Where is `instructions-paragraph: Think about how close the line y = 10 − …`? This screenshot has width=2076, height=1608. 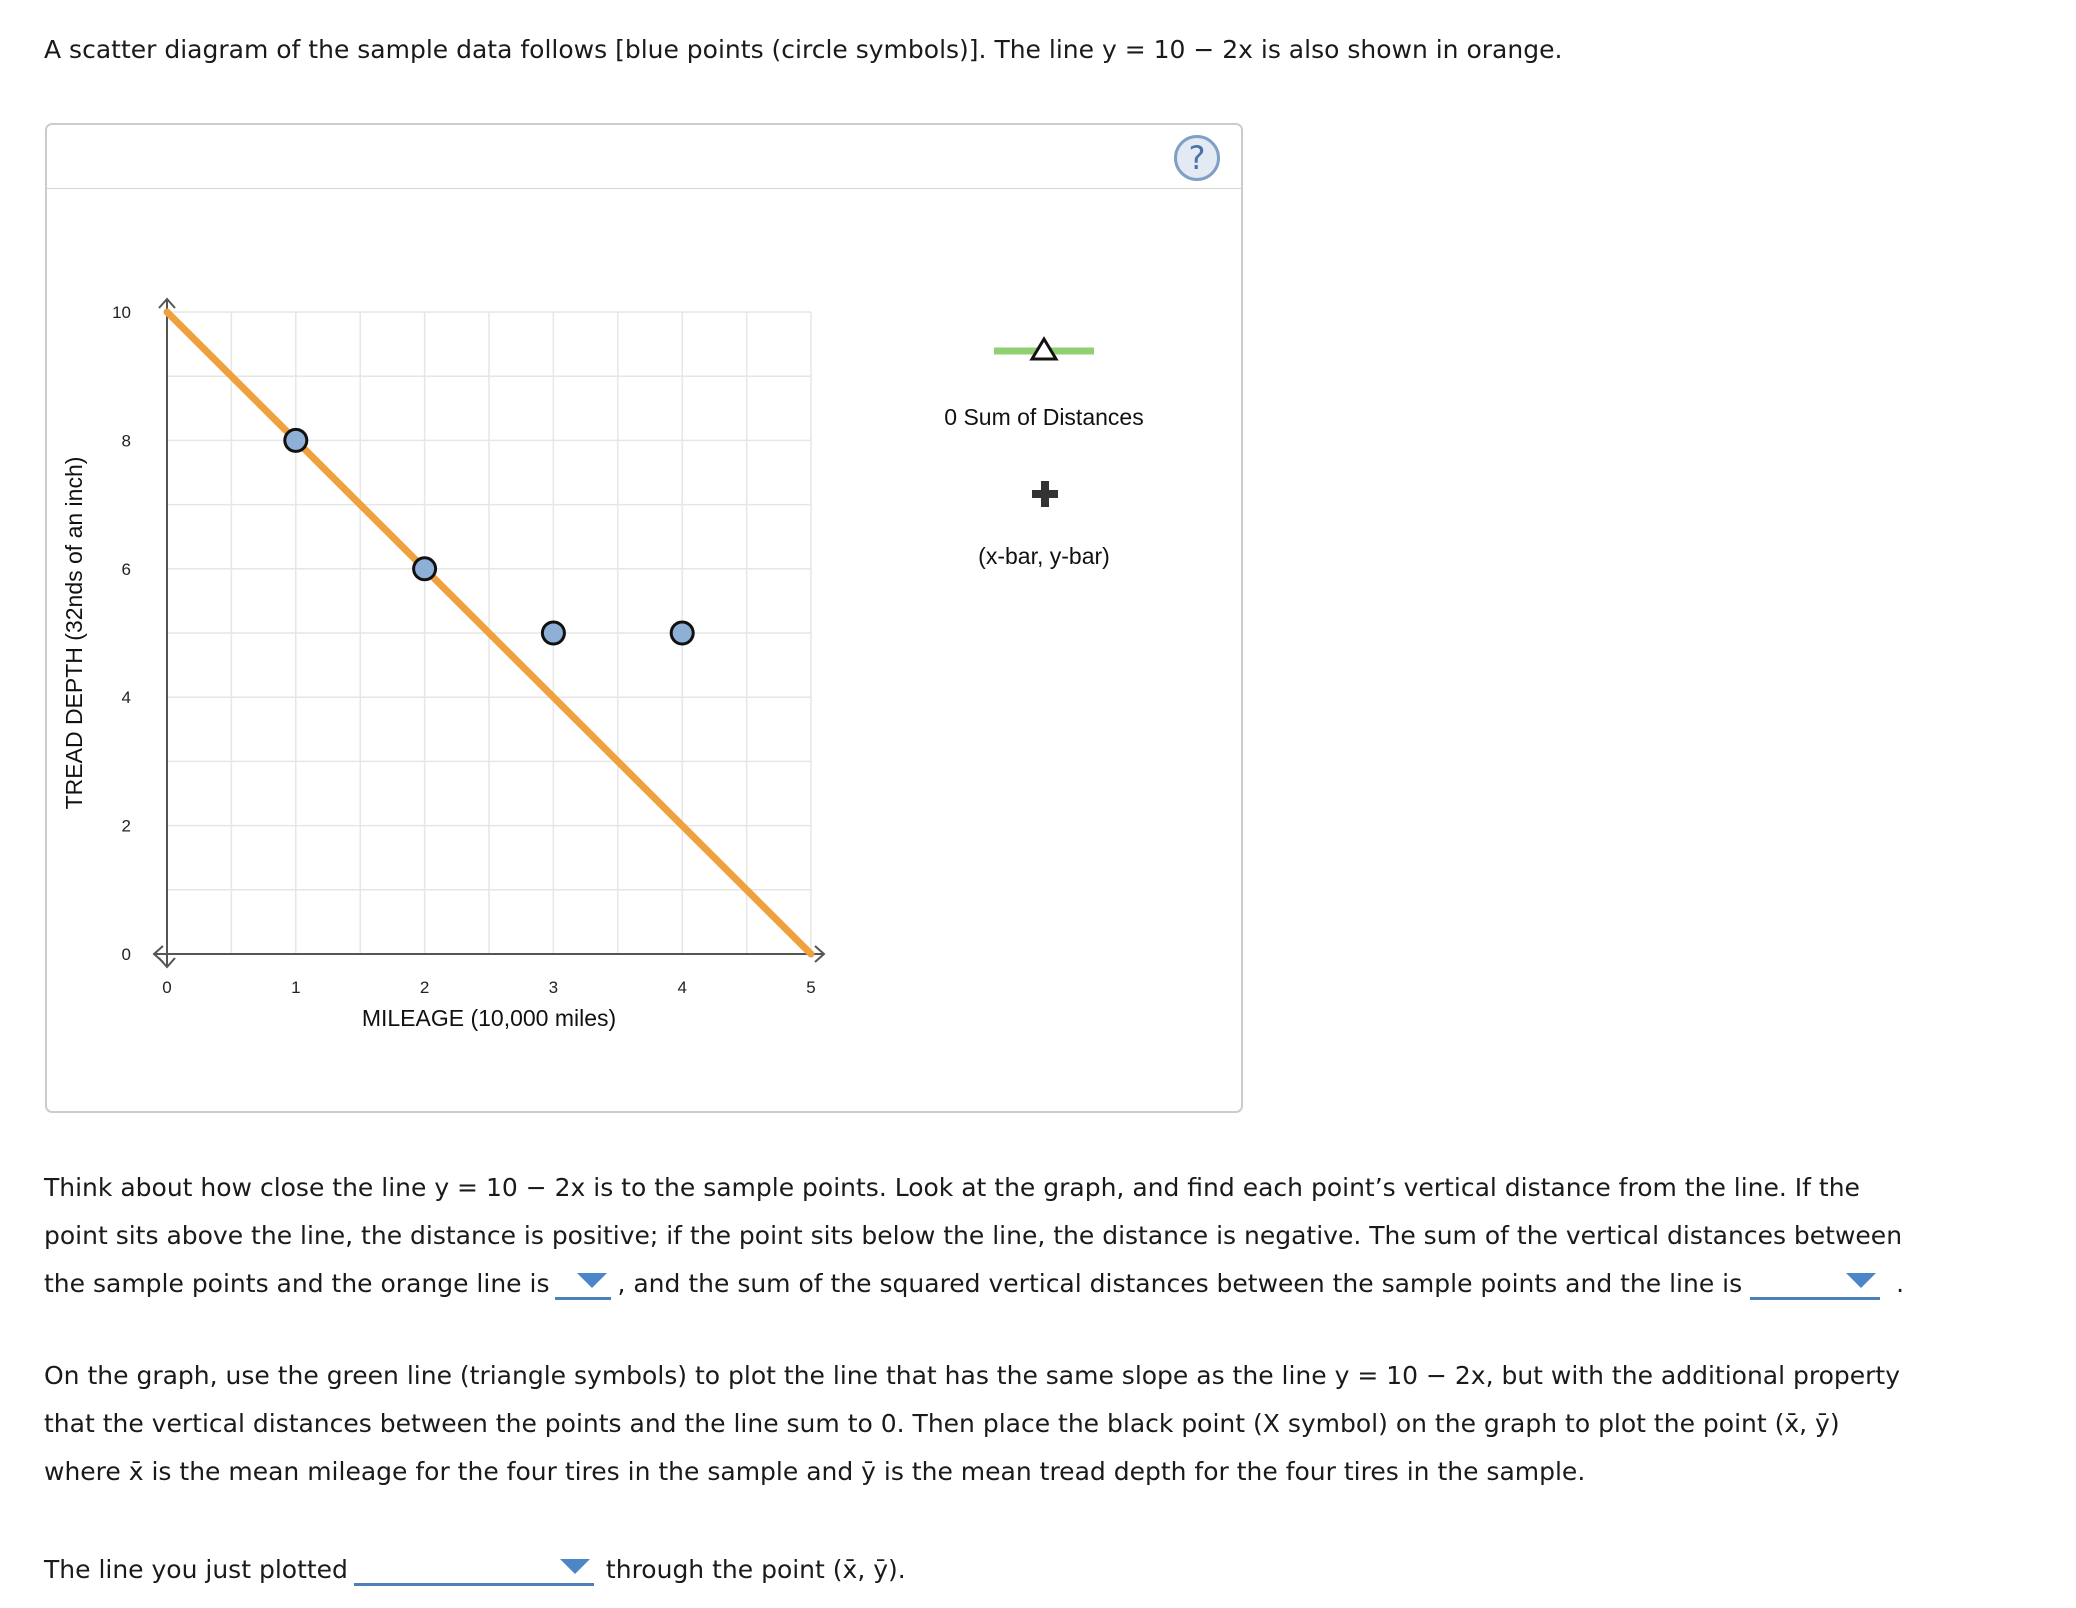
instructions-paragraph: Think about how close the line y = 10 − … is located at coordinates (984, 1236).